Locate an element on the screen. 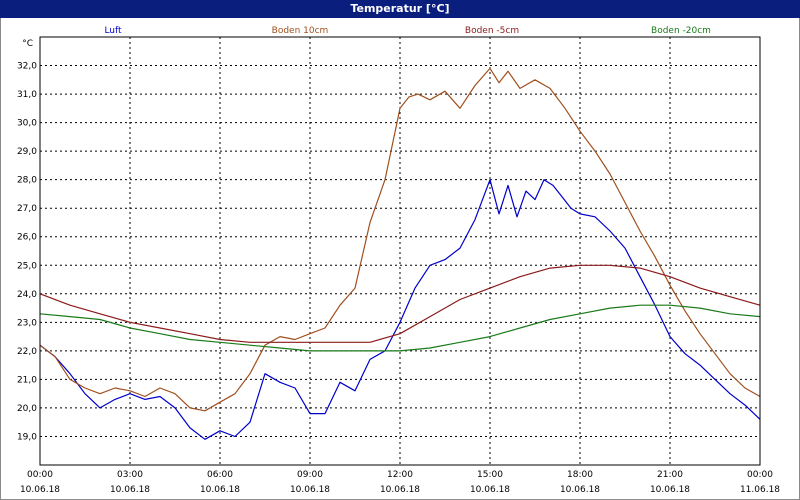 This screenshot has width=800, height=500. x-tick-time: 06:00 is located at coordinates (220, 475).